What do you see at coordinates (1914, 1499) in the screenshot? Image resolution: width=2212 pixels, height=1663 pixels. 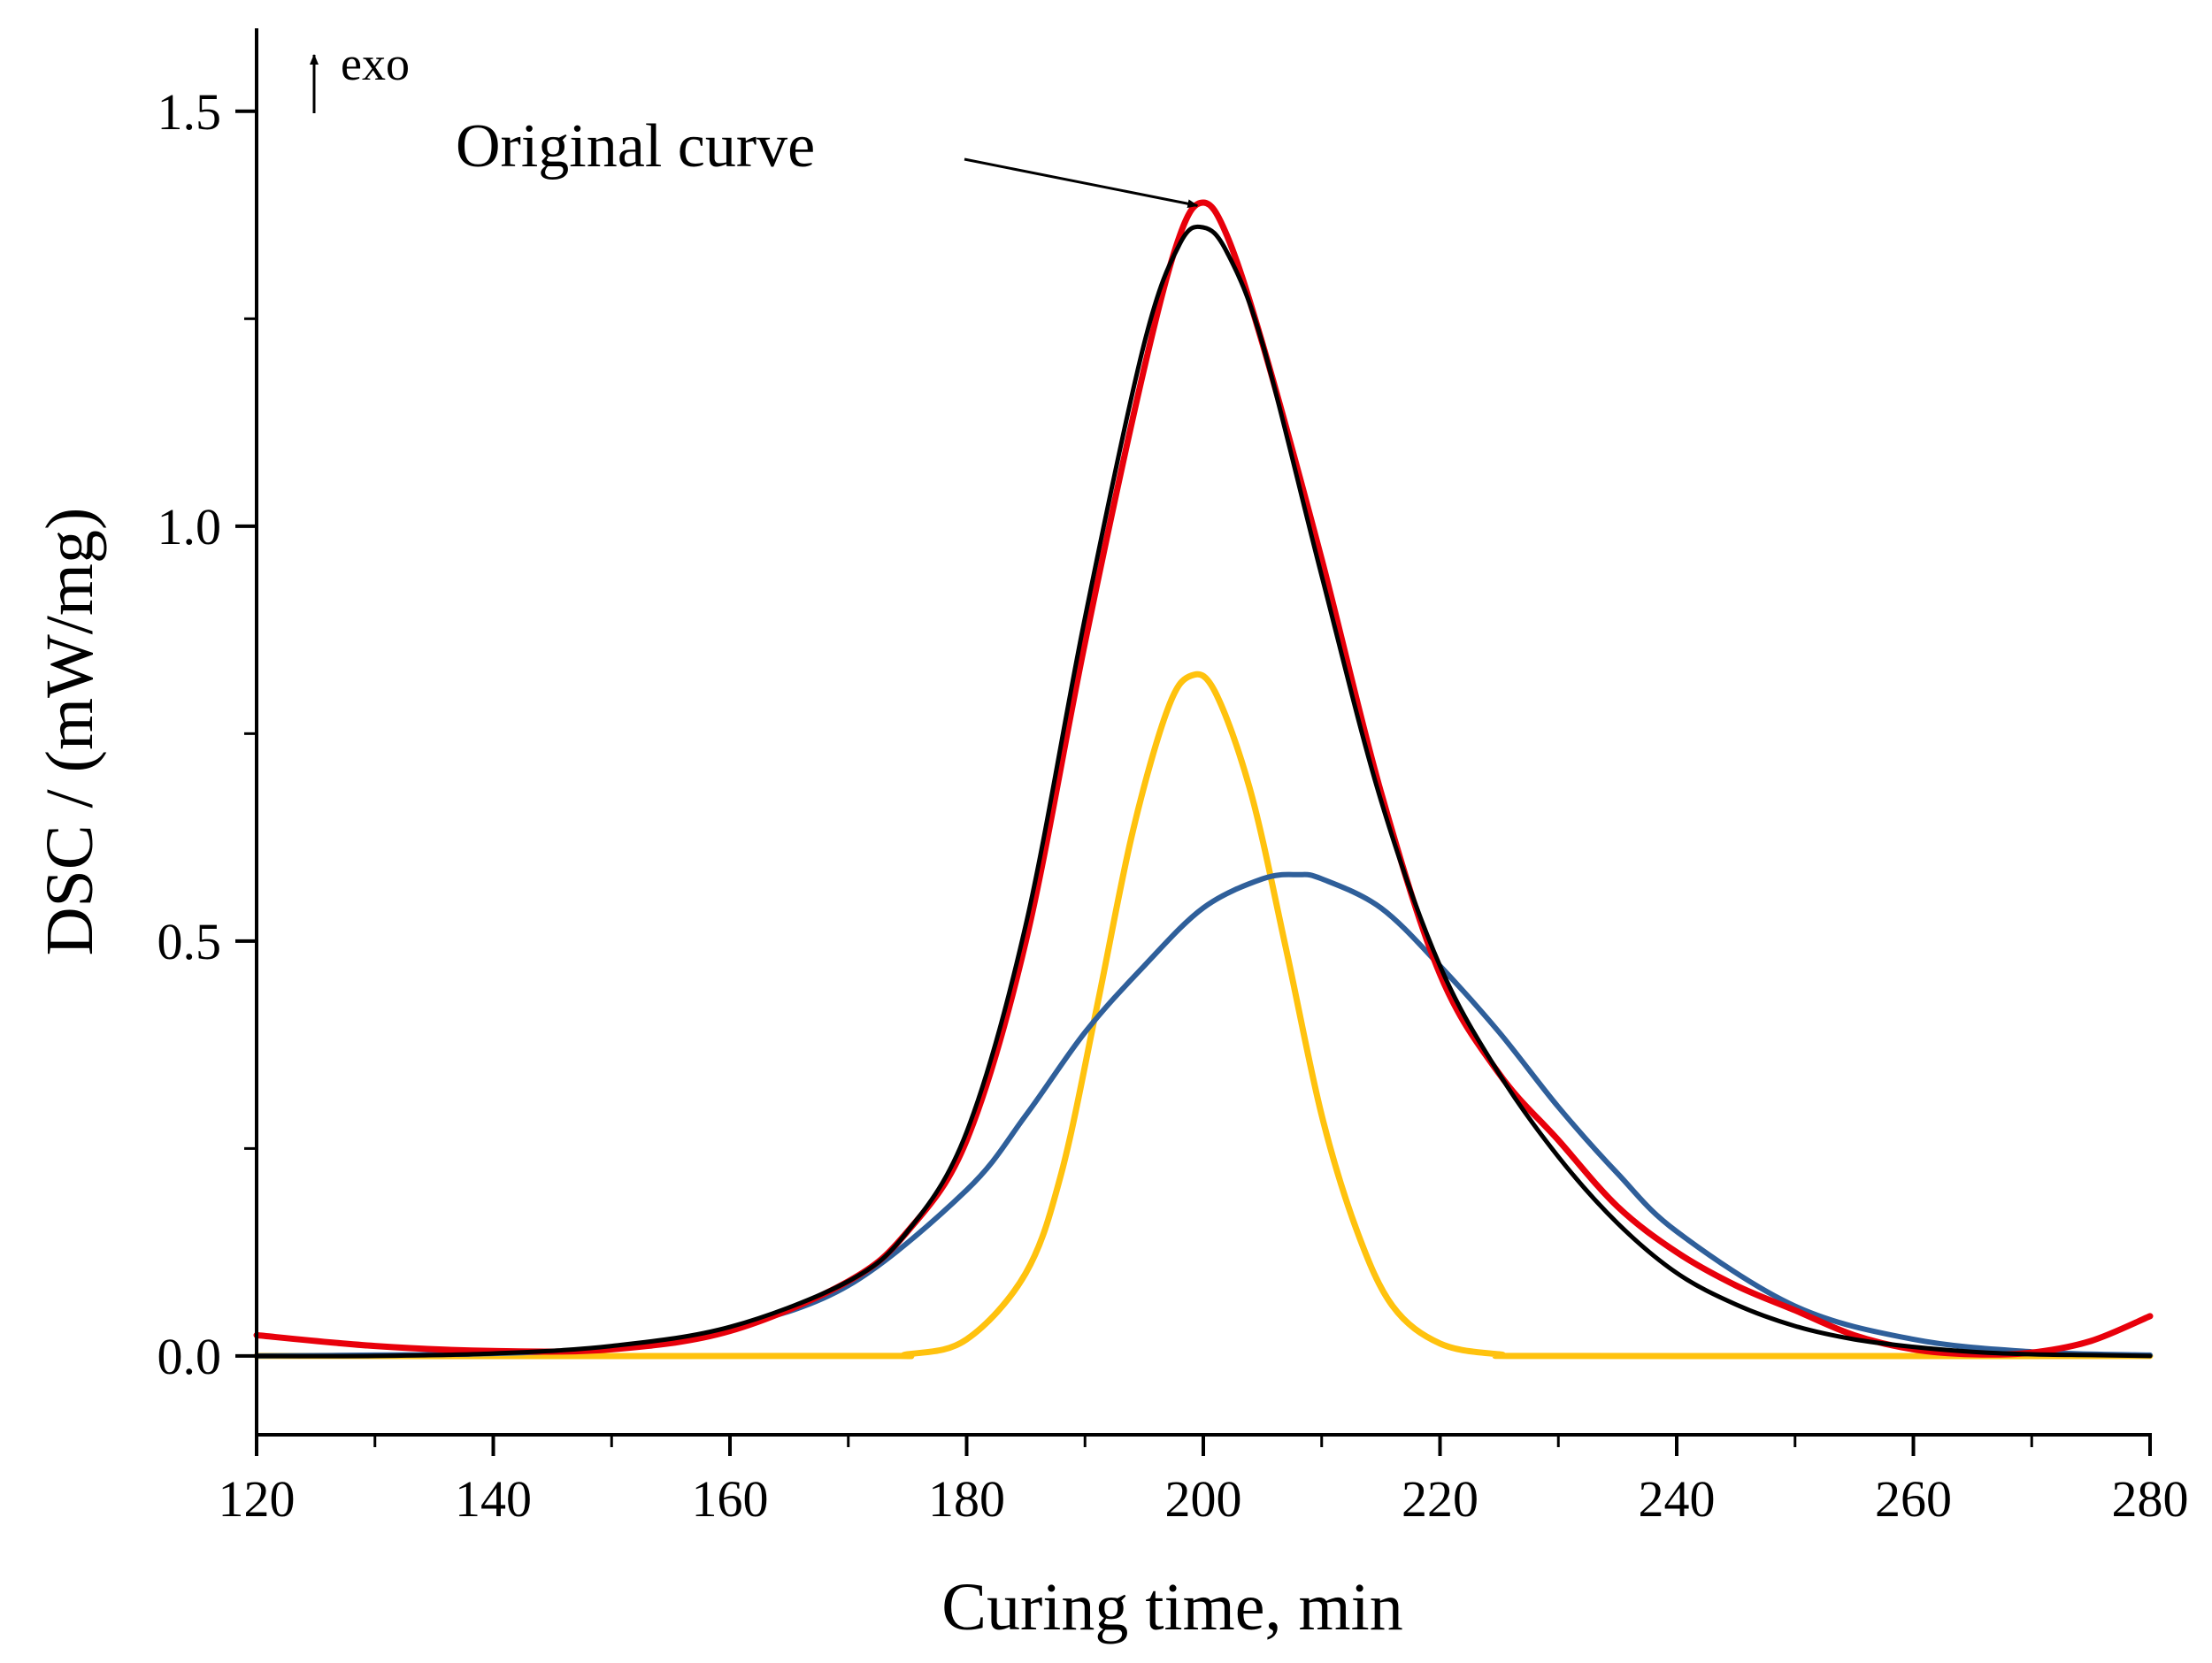 I see `x-tick-label: 260` at bounding box center [1914, 1499].